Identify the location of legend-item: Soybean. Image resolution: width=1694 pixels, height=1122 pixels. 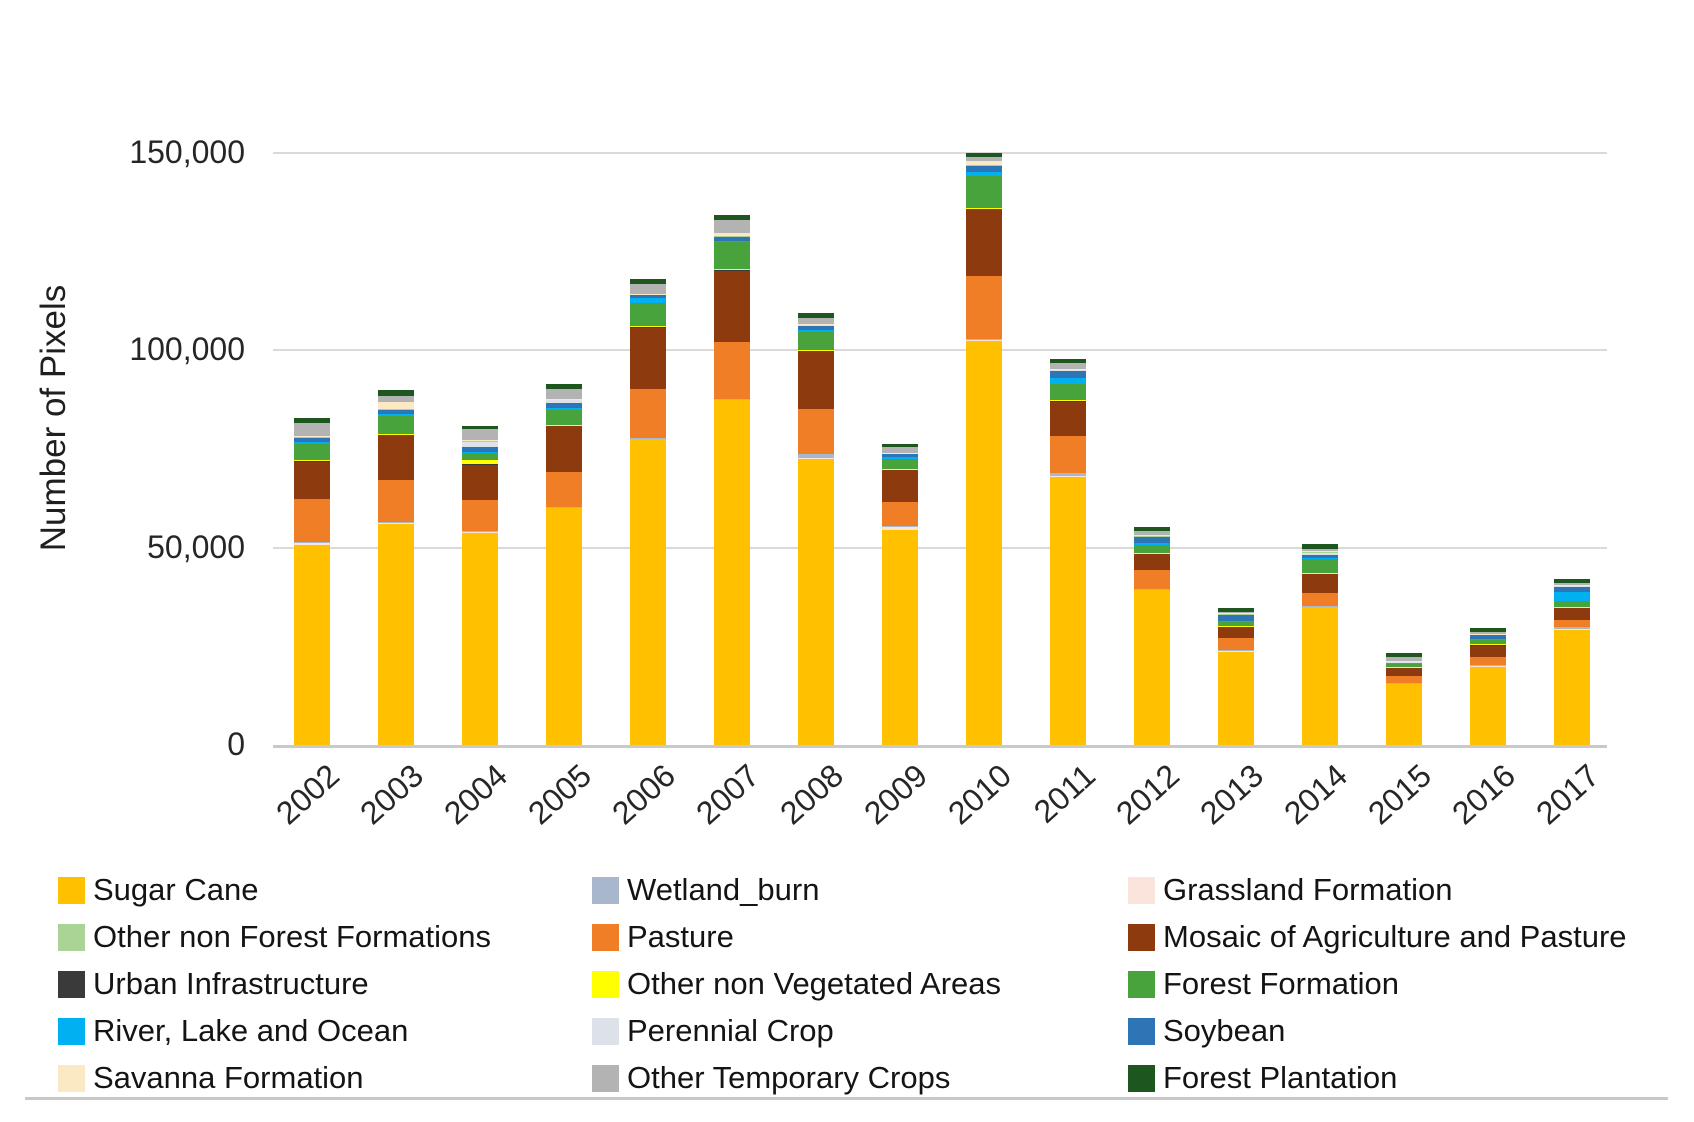
(1206, 1031).